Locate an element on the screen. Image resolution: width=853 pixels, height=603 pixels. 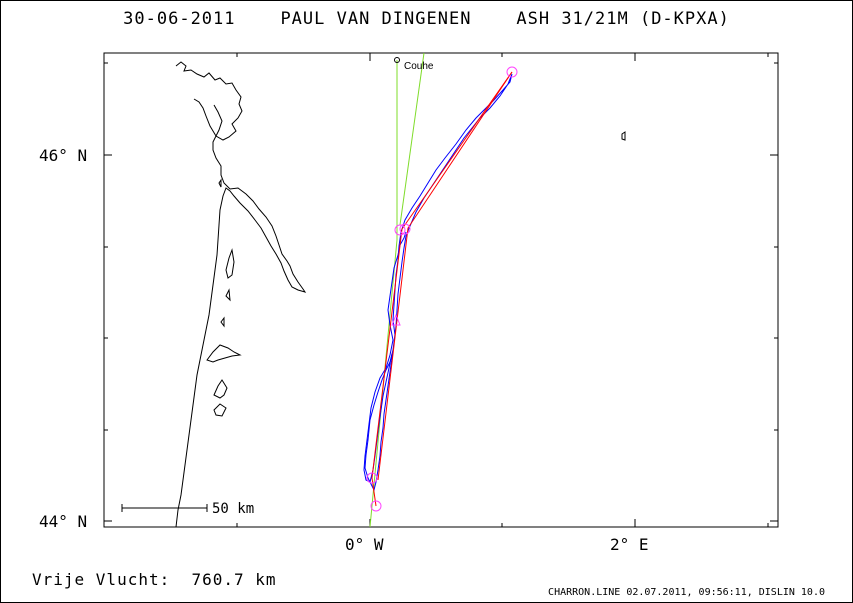
turnpoint-4-icon is located at coordinates (372, 478).